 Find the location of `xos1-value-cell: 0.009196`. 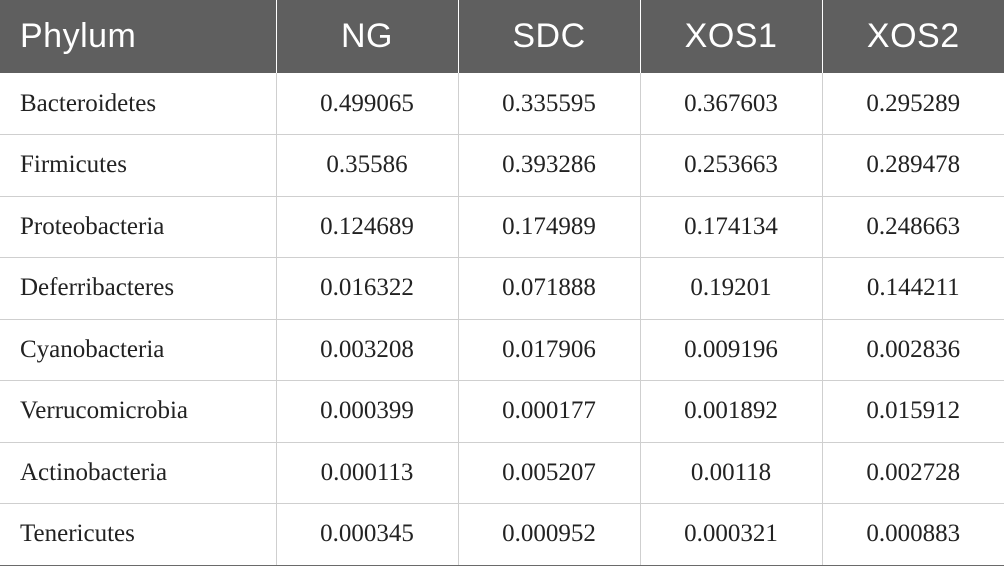

xos1-value-cell: 0.009196 is located at coordinates (731, 350).